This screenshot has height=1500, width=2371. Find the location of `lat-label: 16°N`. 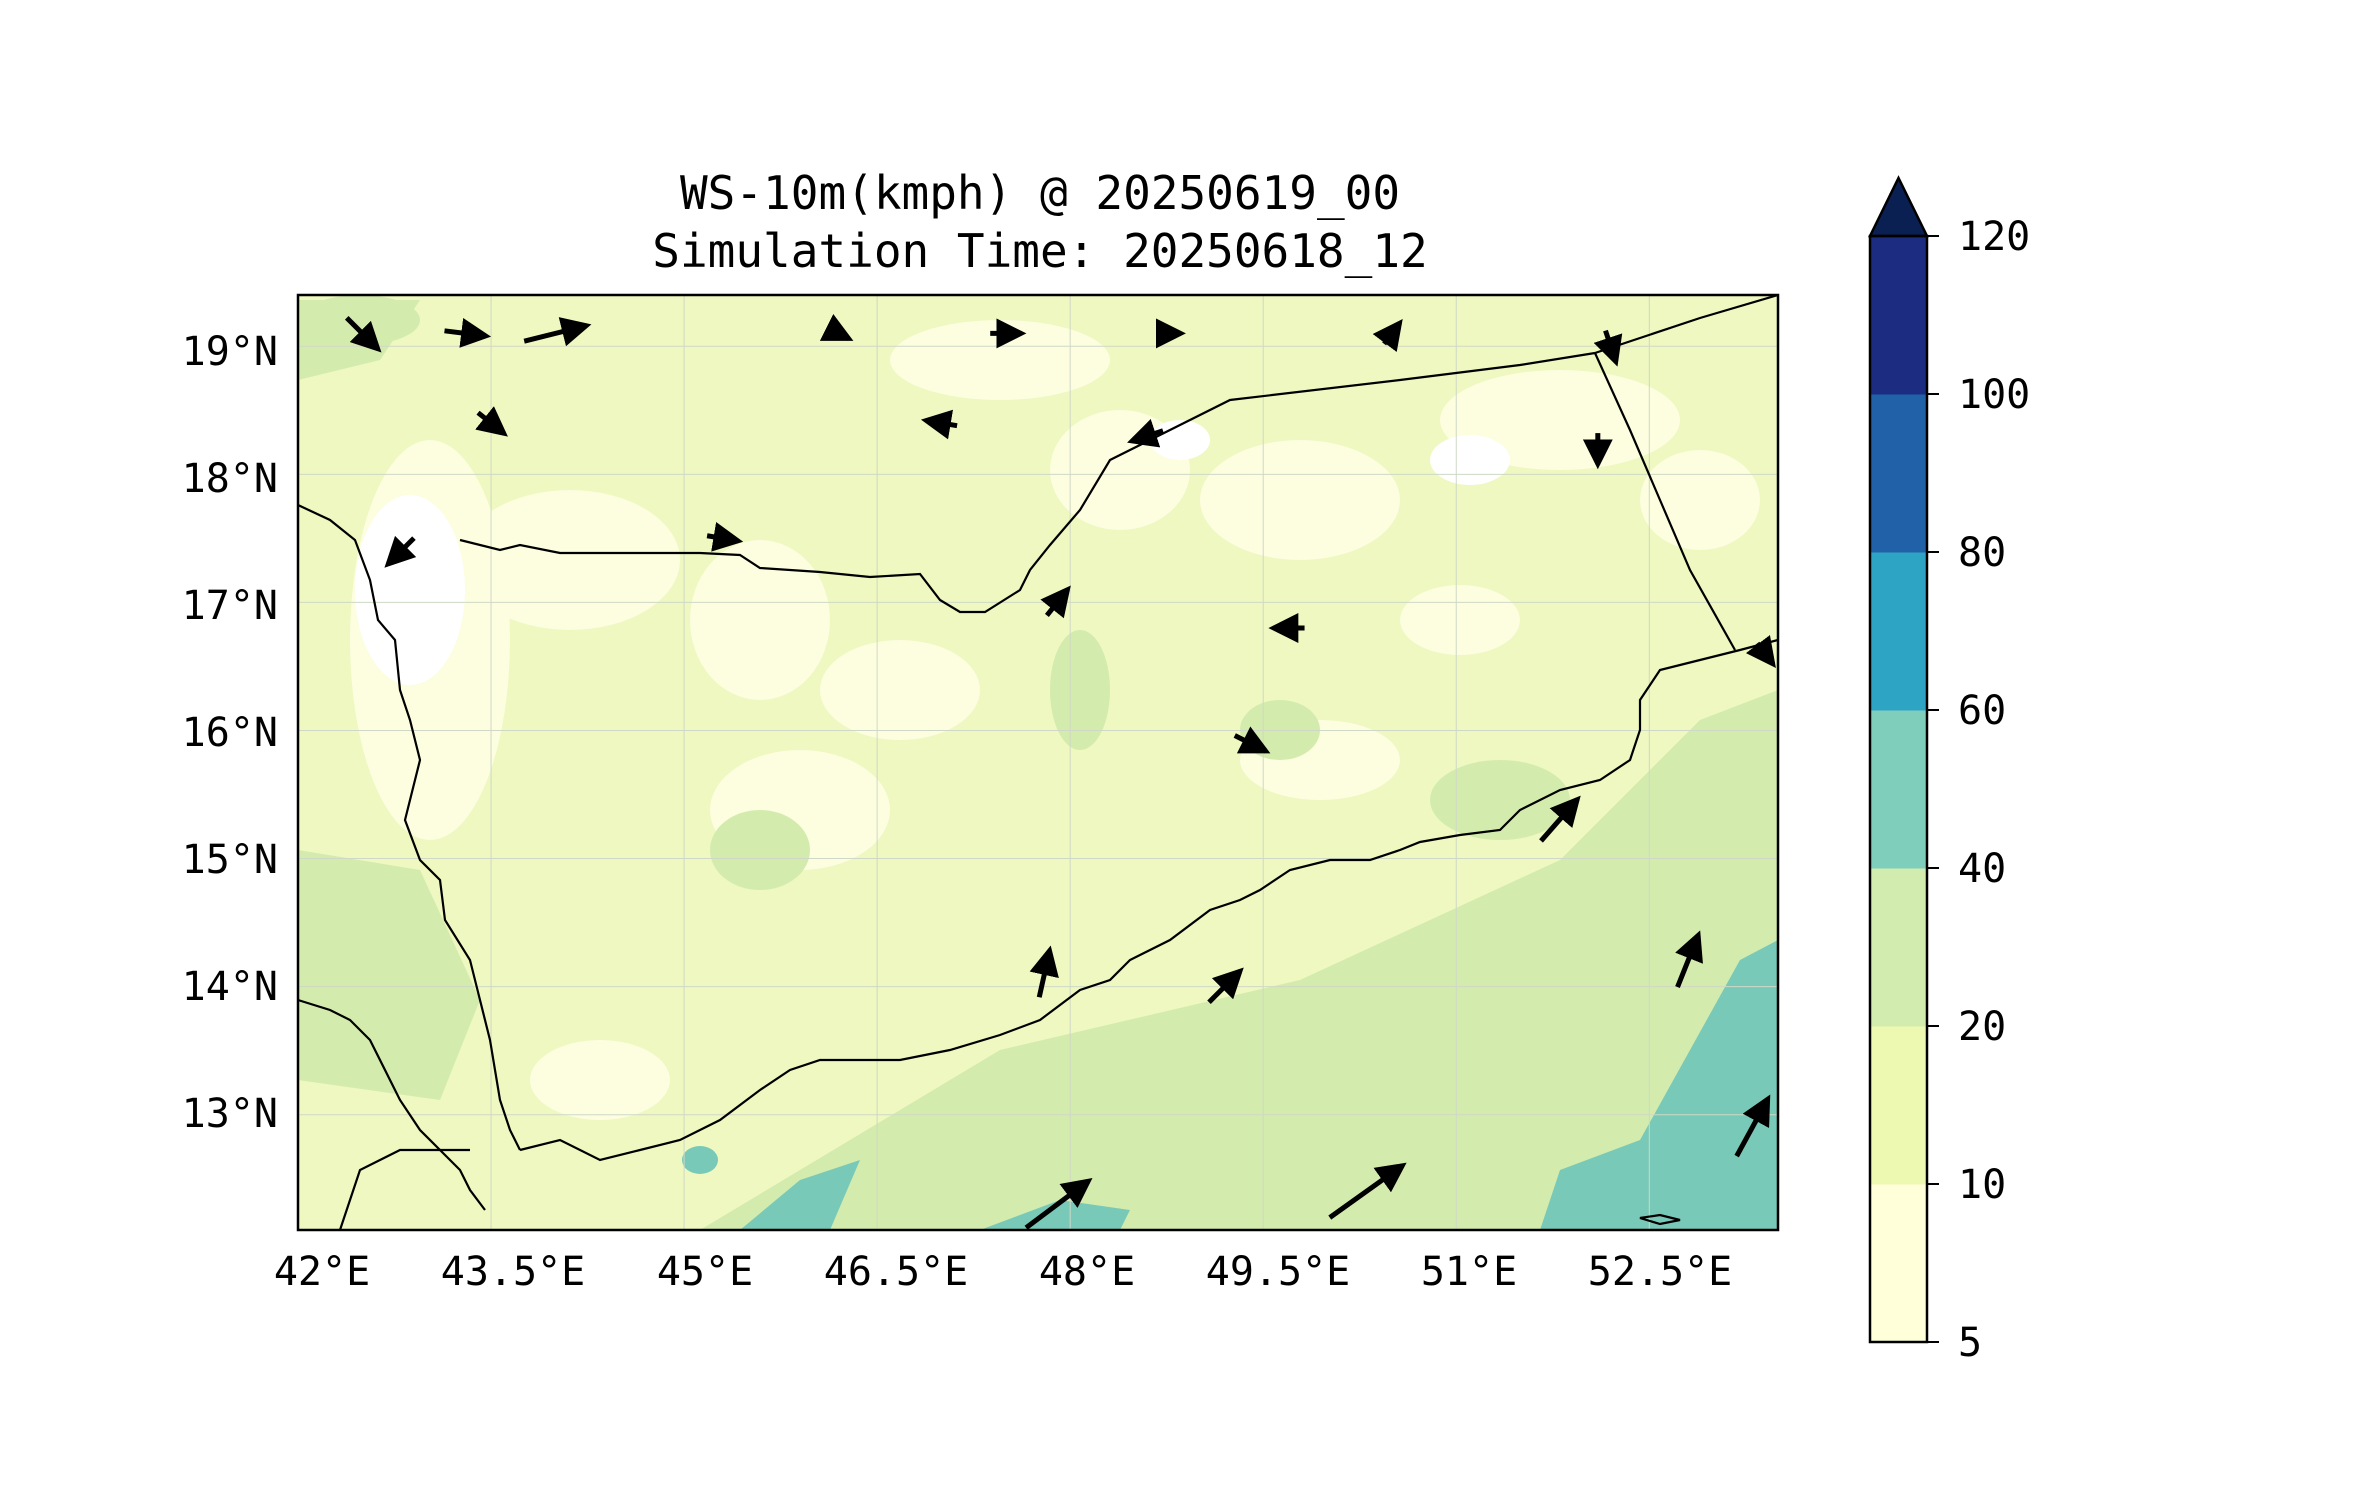

lat-label: 16°N is located at coordinates (230, 733).